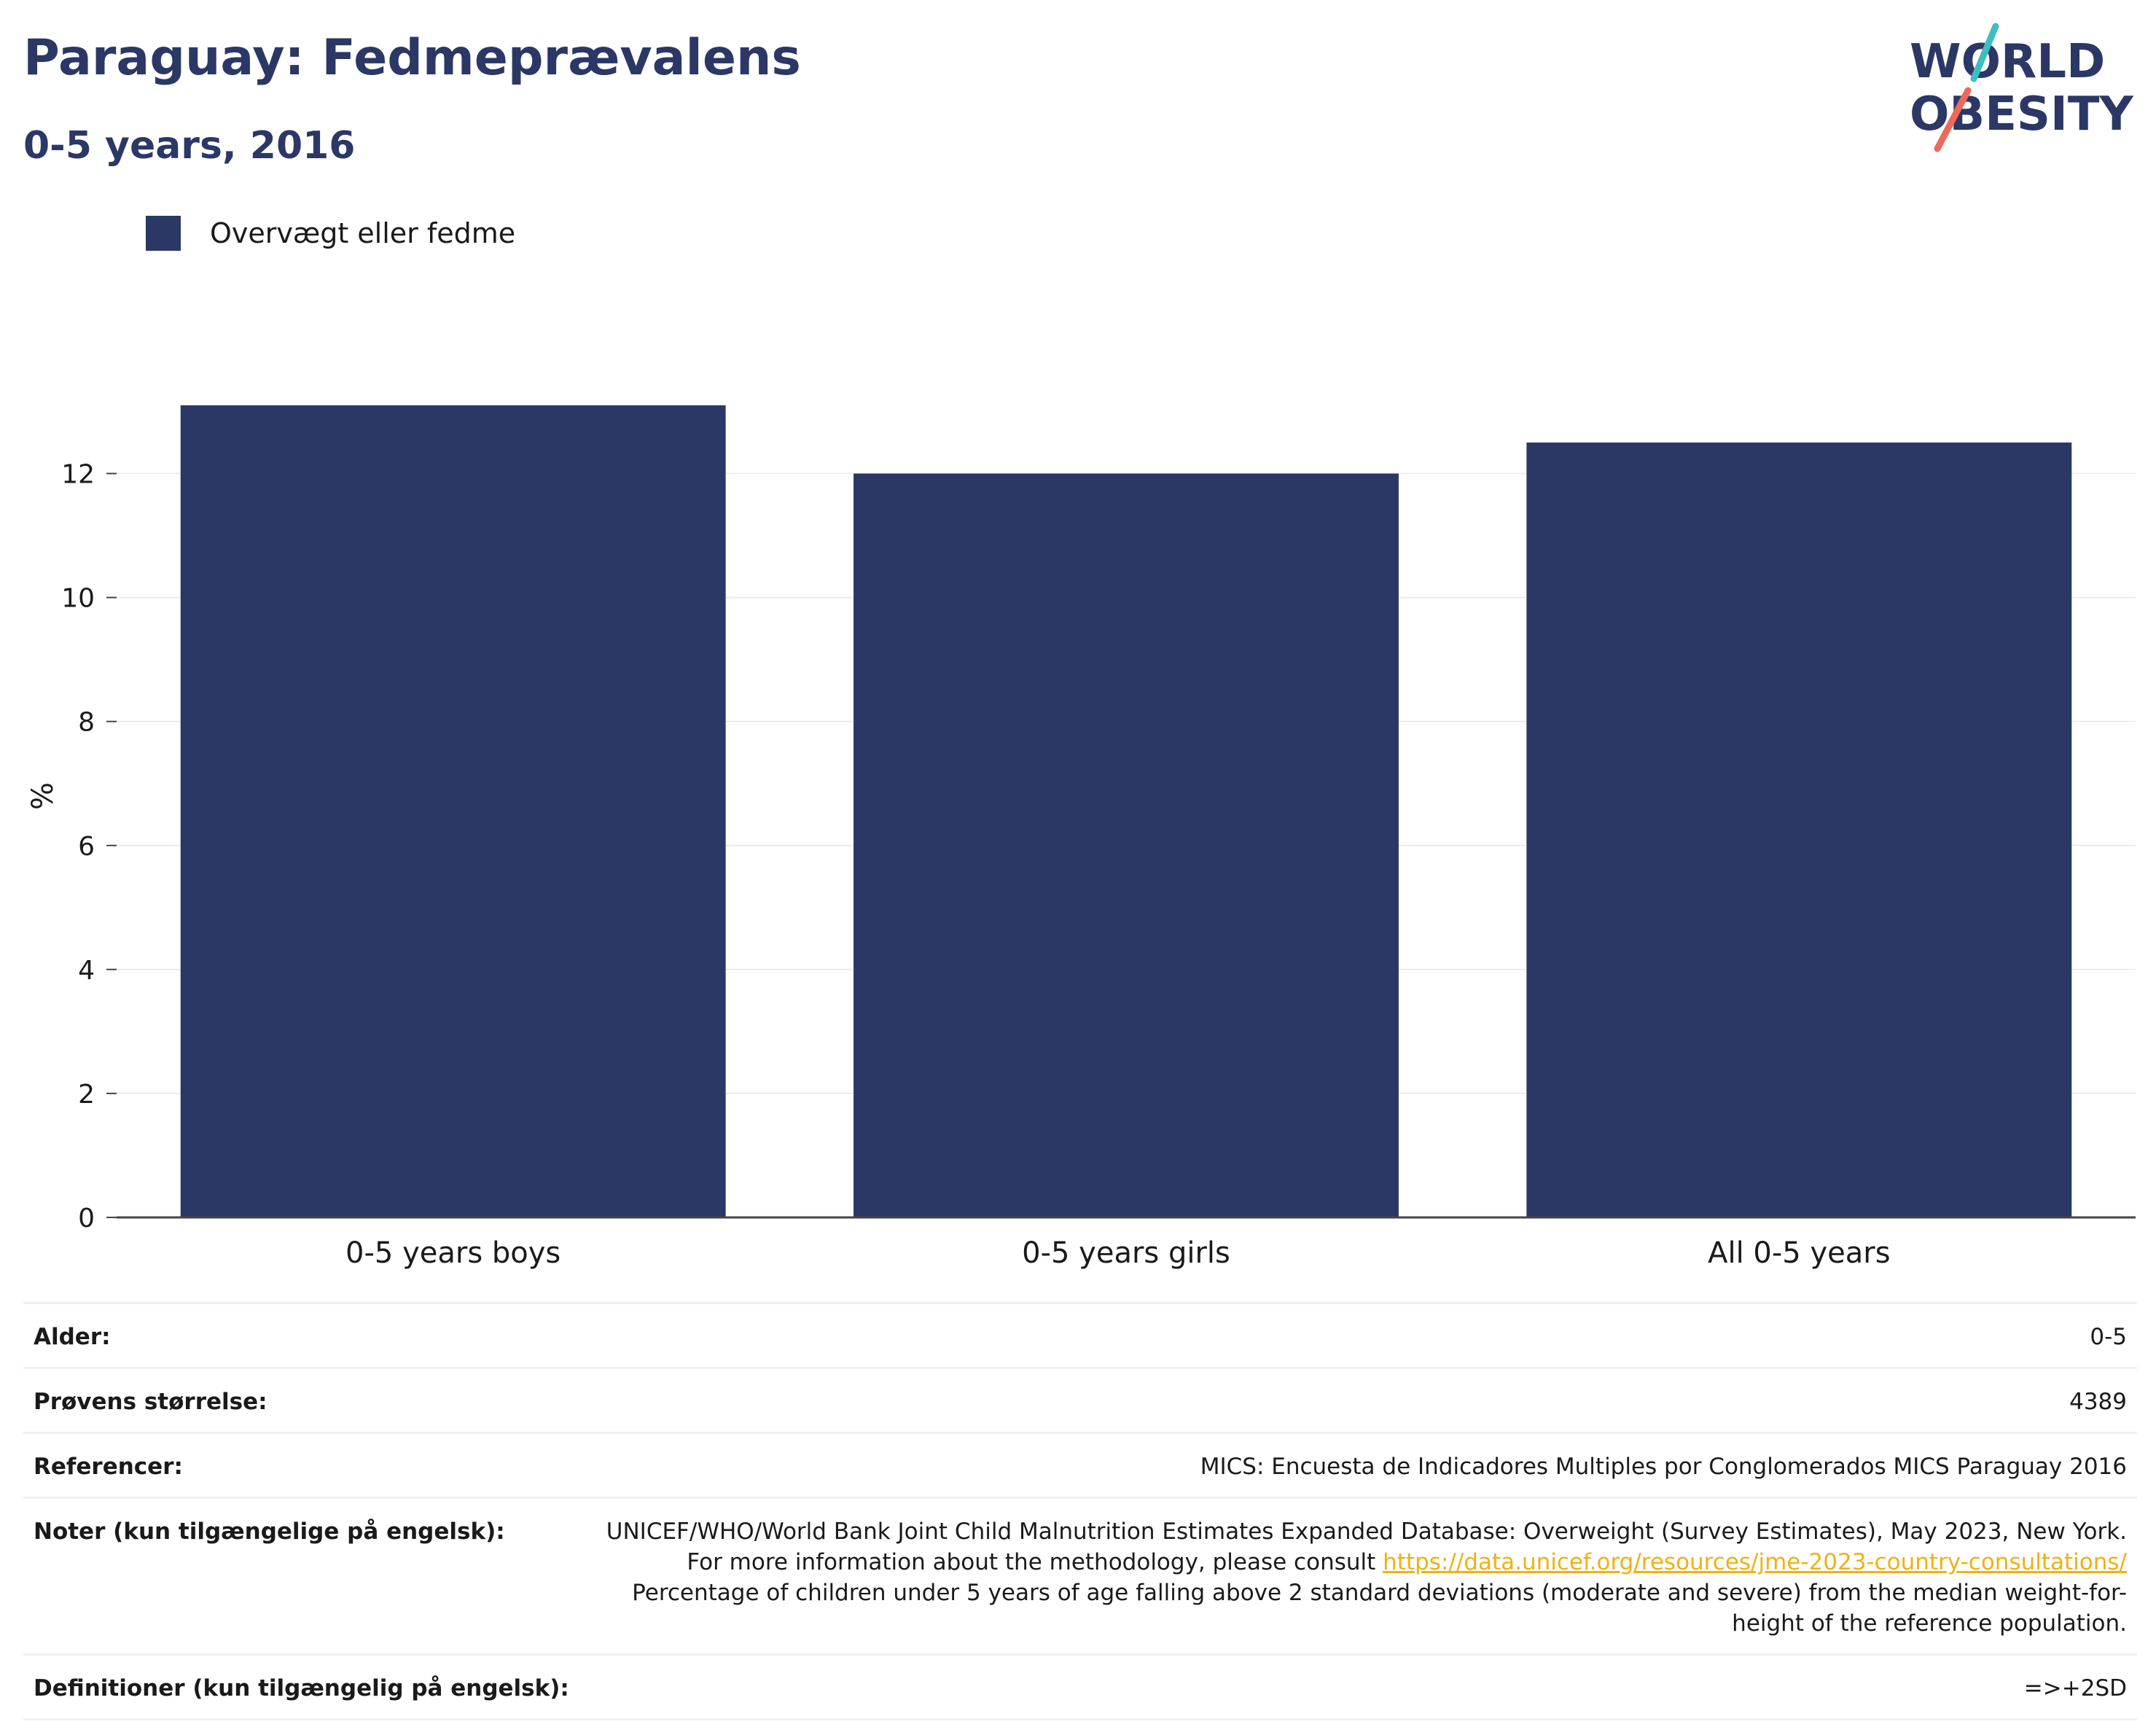 The image size is (2156, 1735). I want to click on x-tick-label: All 0-5 years, so click(1799, 1253).